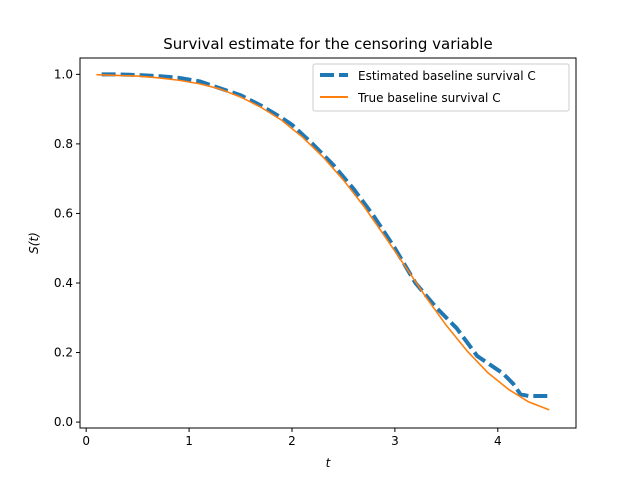 The height and width of the screenshot is (485, 640). Describe the element at coordinates (63, 213) in the screenshot. I see `y-tick-label: 0.6` at that location.